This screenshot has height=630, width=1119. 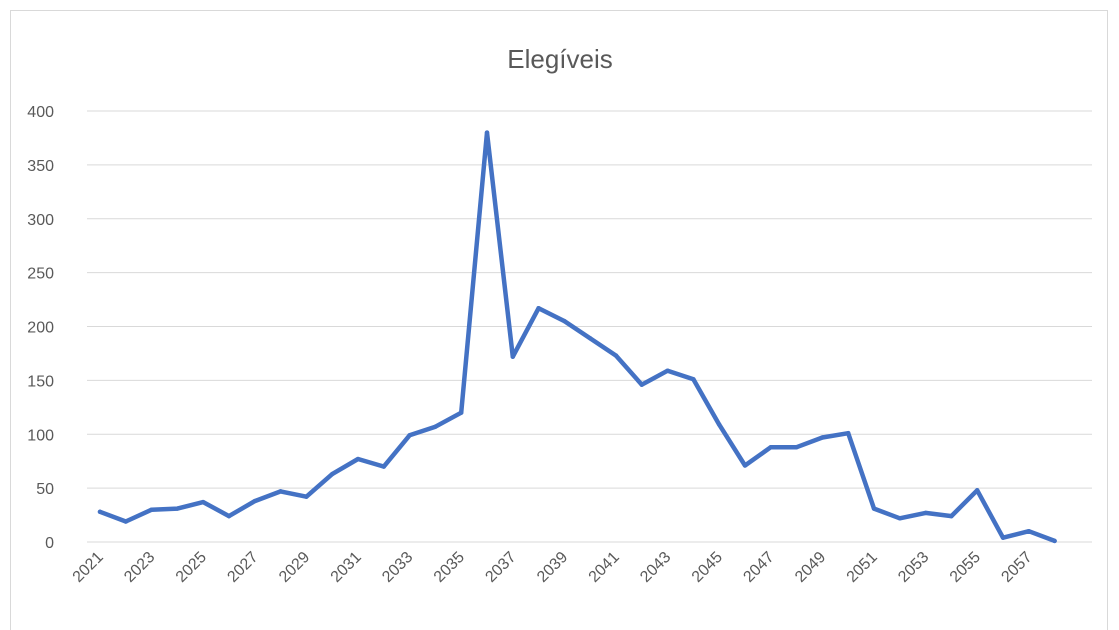 I want to click on y-tick-label: 100, so click(x=40, y=435).